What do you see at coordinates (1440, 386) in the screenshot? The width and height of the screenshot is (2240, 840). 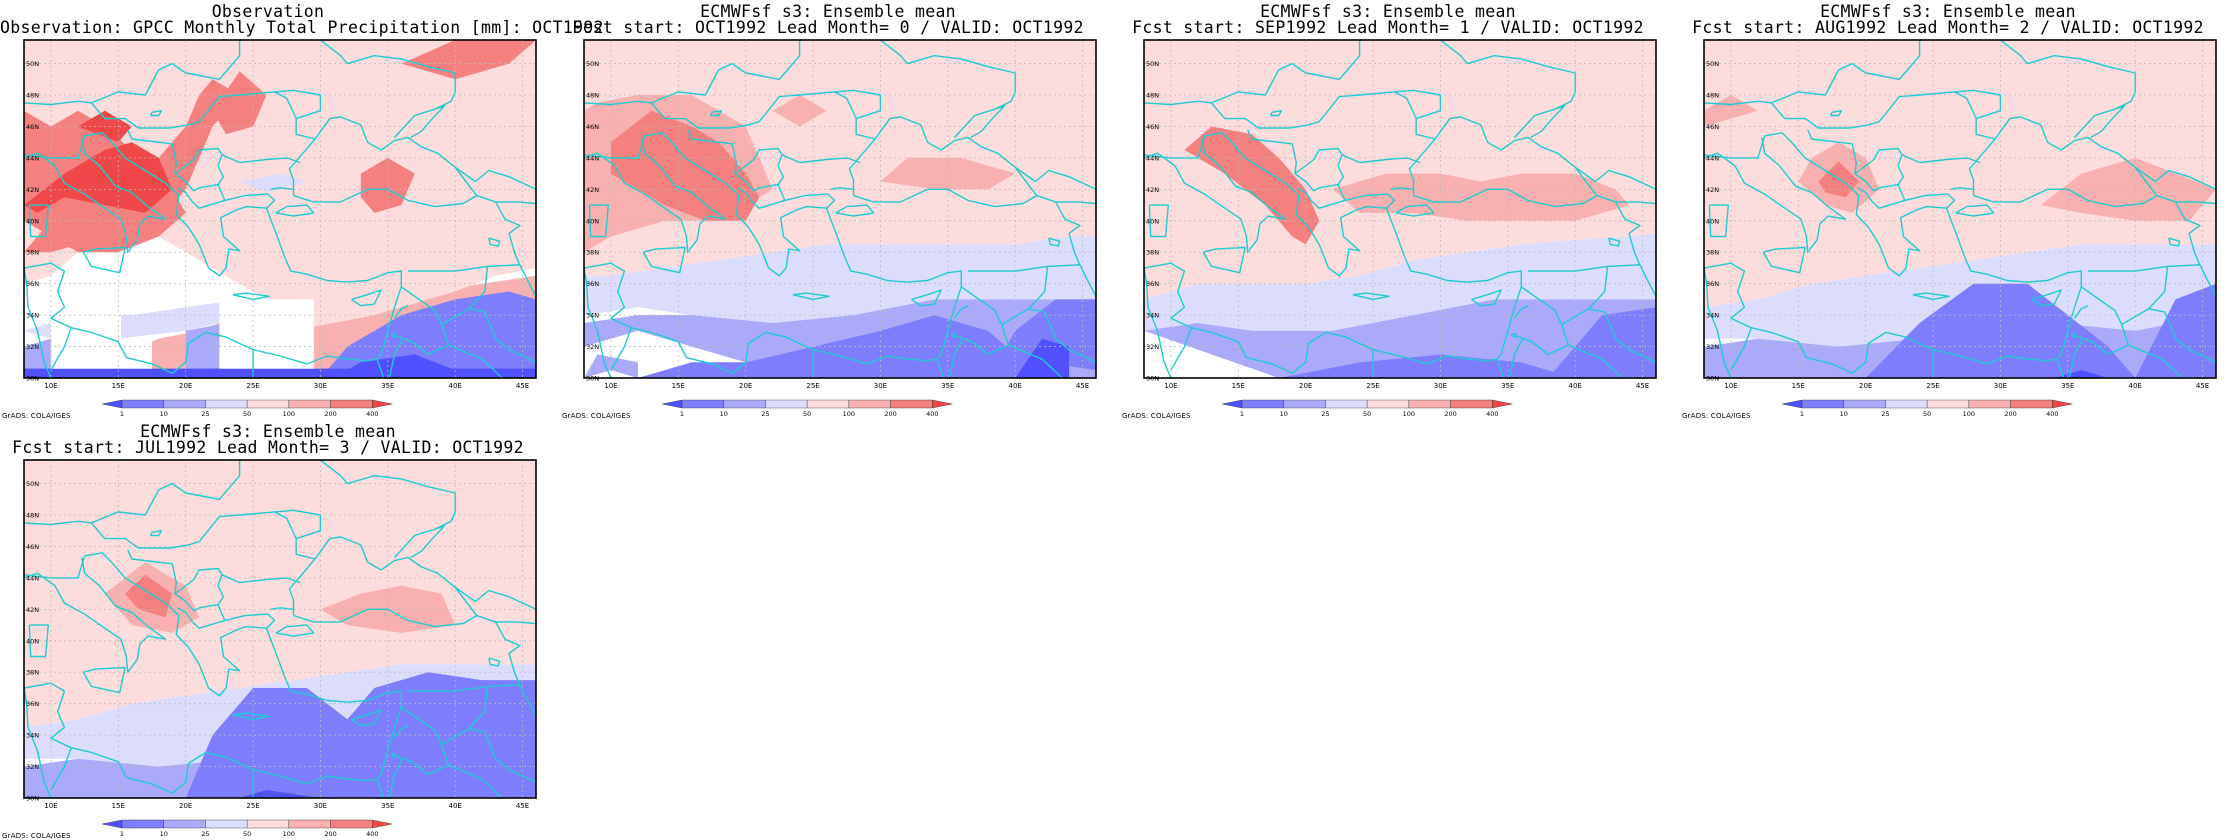 I see `lon-label: 30E` at bounding box center [1440, 386].